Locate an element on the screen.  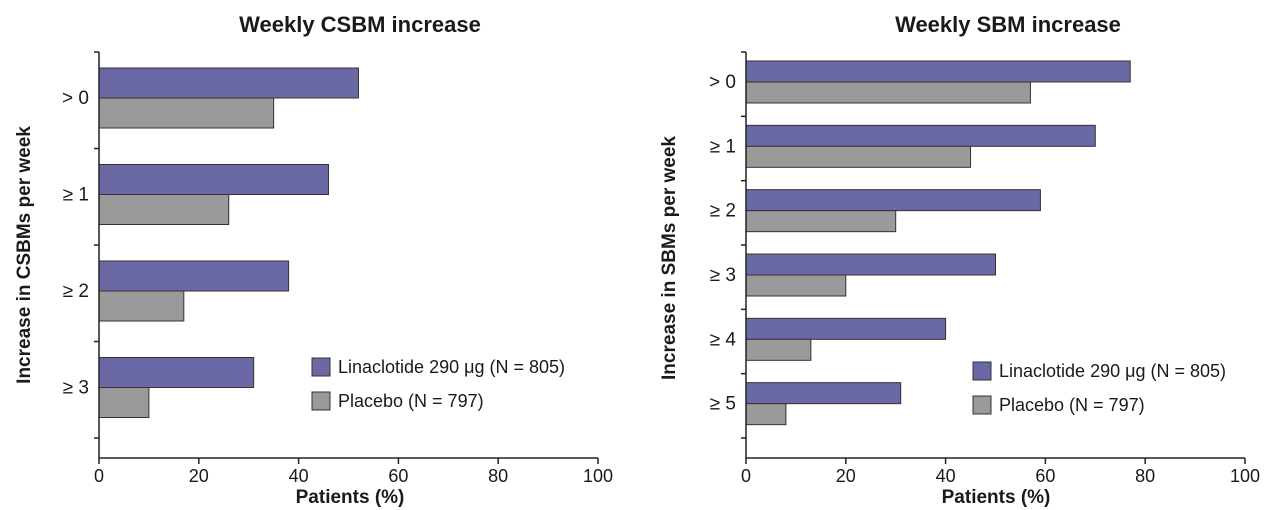
y-axis-label: Increase in CSBMs per week is located at coordinates (24, 255).